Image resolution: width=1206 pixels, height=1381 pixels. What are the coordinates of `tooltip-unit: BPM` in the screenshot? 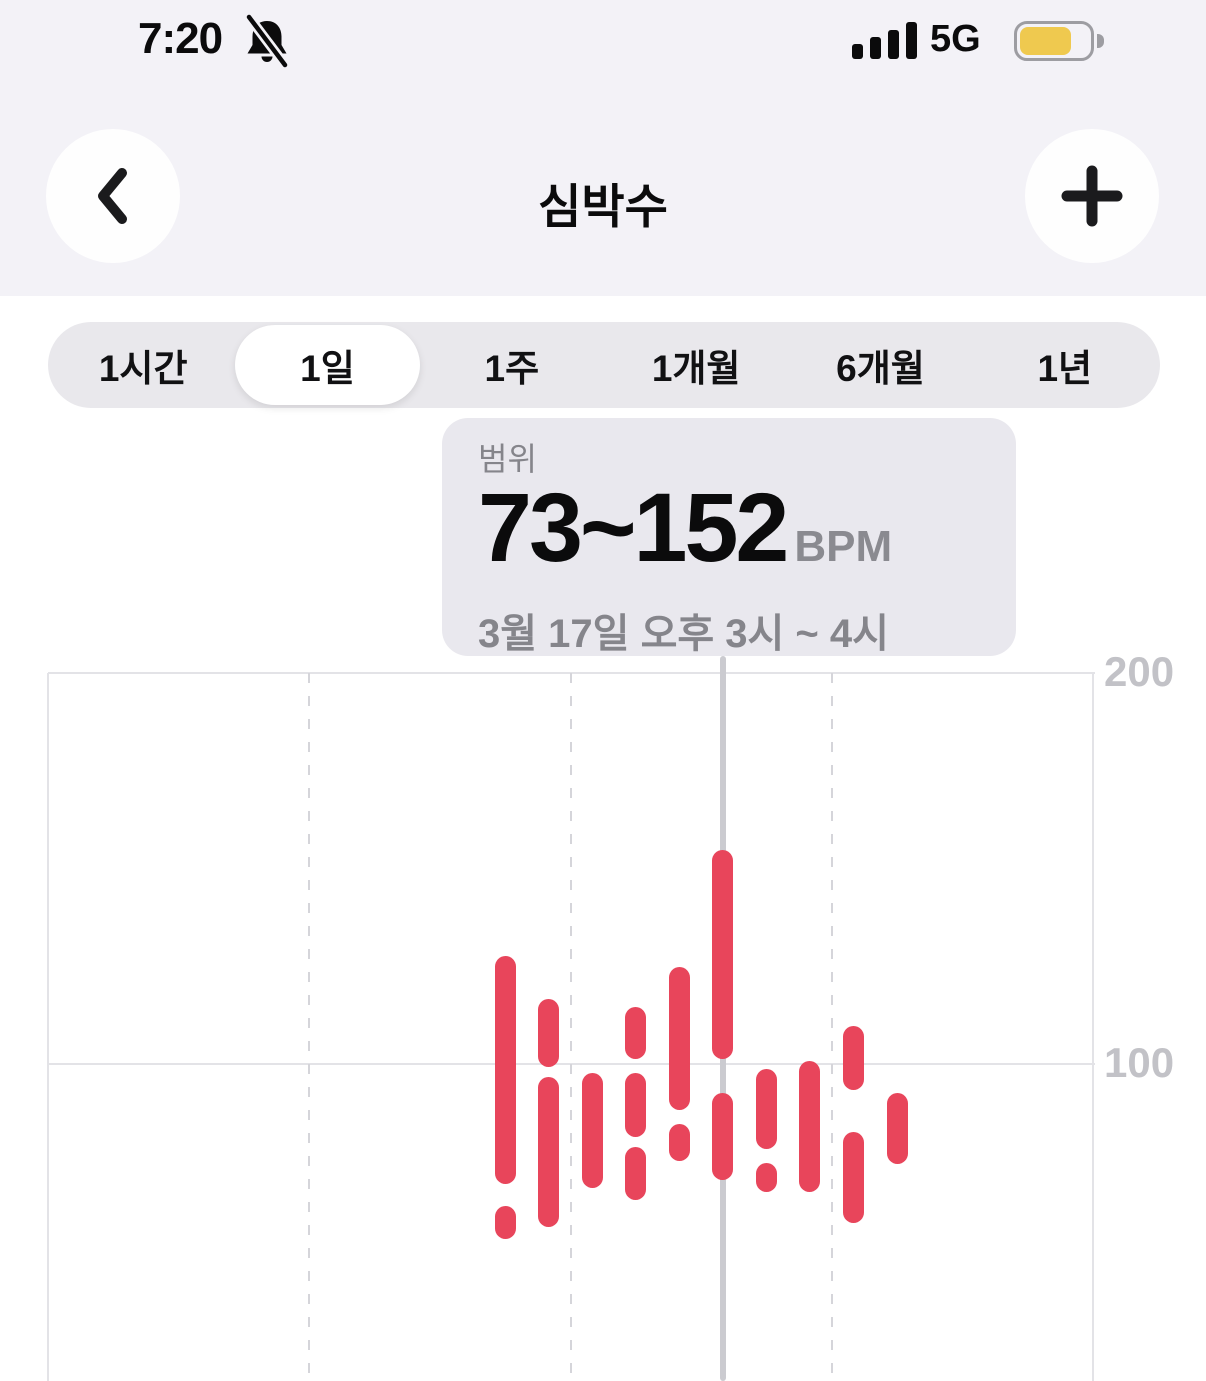 It's located at (843, 546).